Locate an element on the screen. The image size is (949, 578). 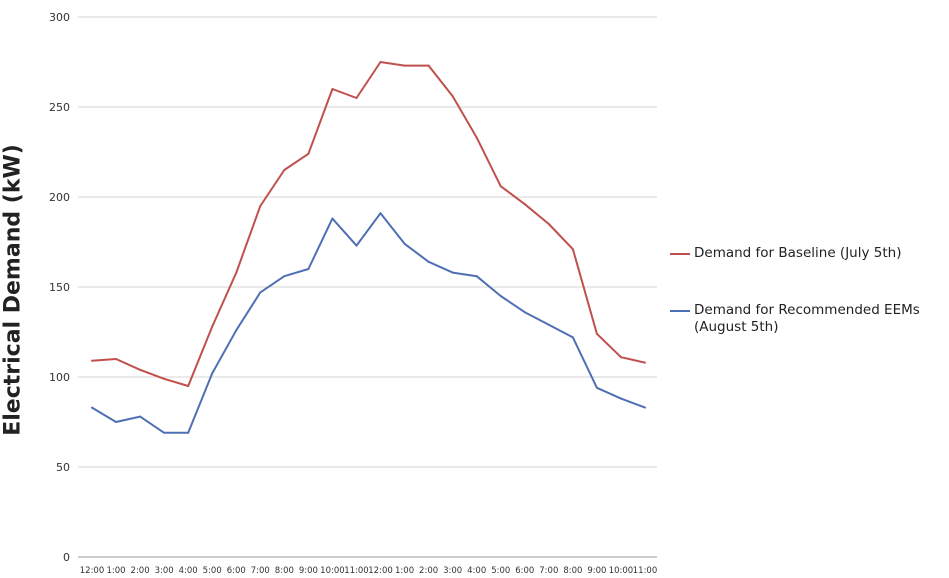
y-tick-label-150: 150 is located at coordinates (59, 287).